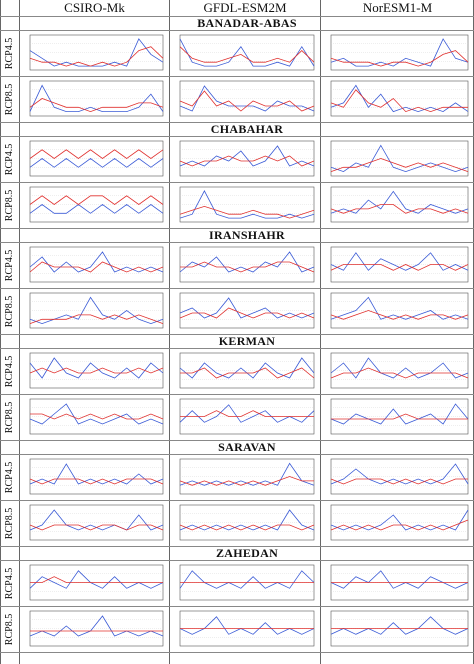 This screenshot has height=664, width=474. What do you see at coordinates (247, 235) in the screenshot?
I see `station-title: IRANSHAHR` at bounding box center [247, 235].